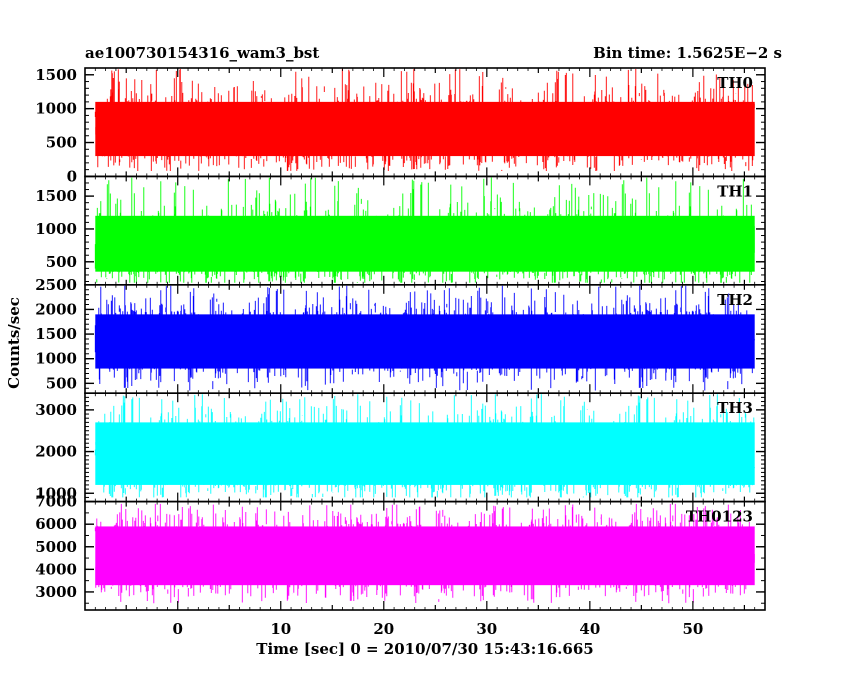 This screenshot has height=680, width=850. What do you see at coordinates (202, 53) in the screenshot?
I see `chart-title: ae100730154316_wam3_bst` at bounding box center [202, 53].